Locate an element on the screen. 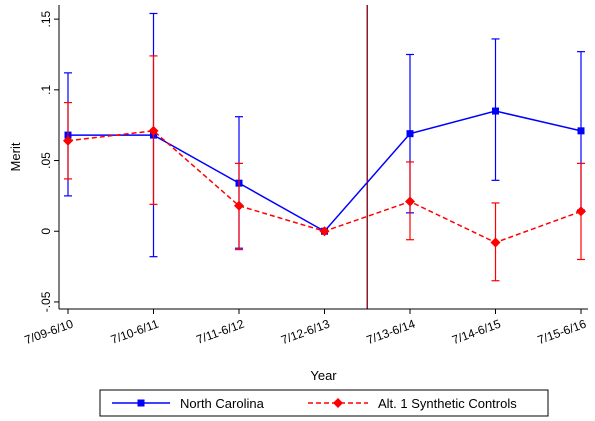  y-axis-title: Merit is located at coordinates (15, 156).